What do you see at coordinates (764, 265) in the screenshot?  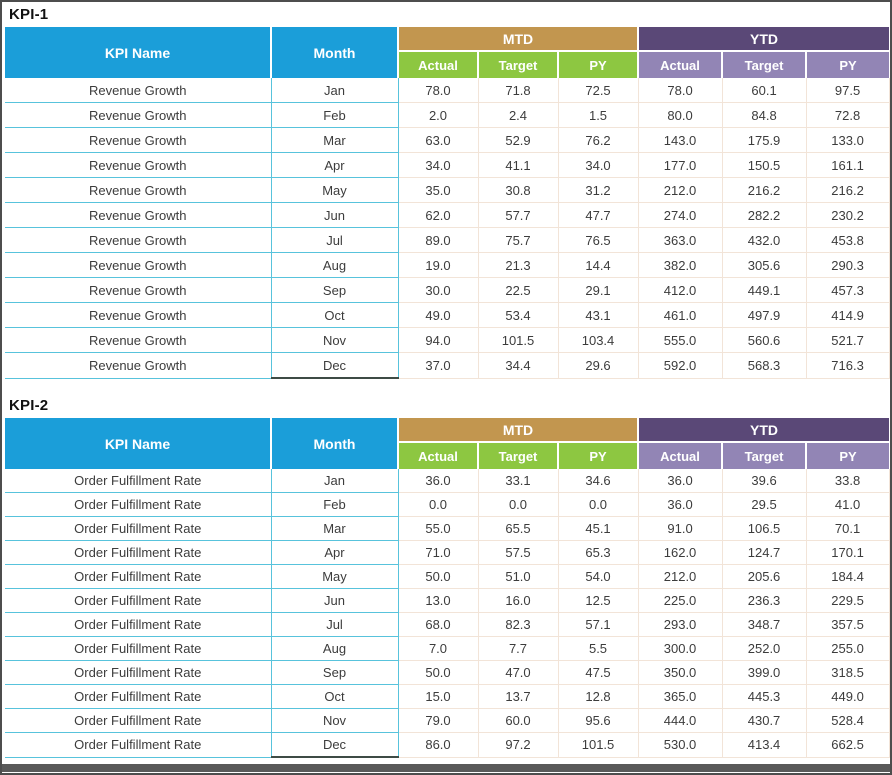 I see `ytd-target-cell: 305.6` at bounding box center [764, 265].